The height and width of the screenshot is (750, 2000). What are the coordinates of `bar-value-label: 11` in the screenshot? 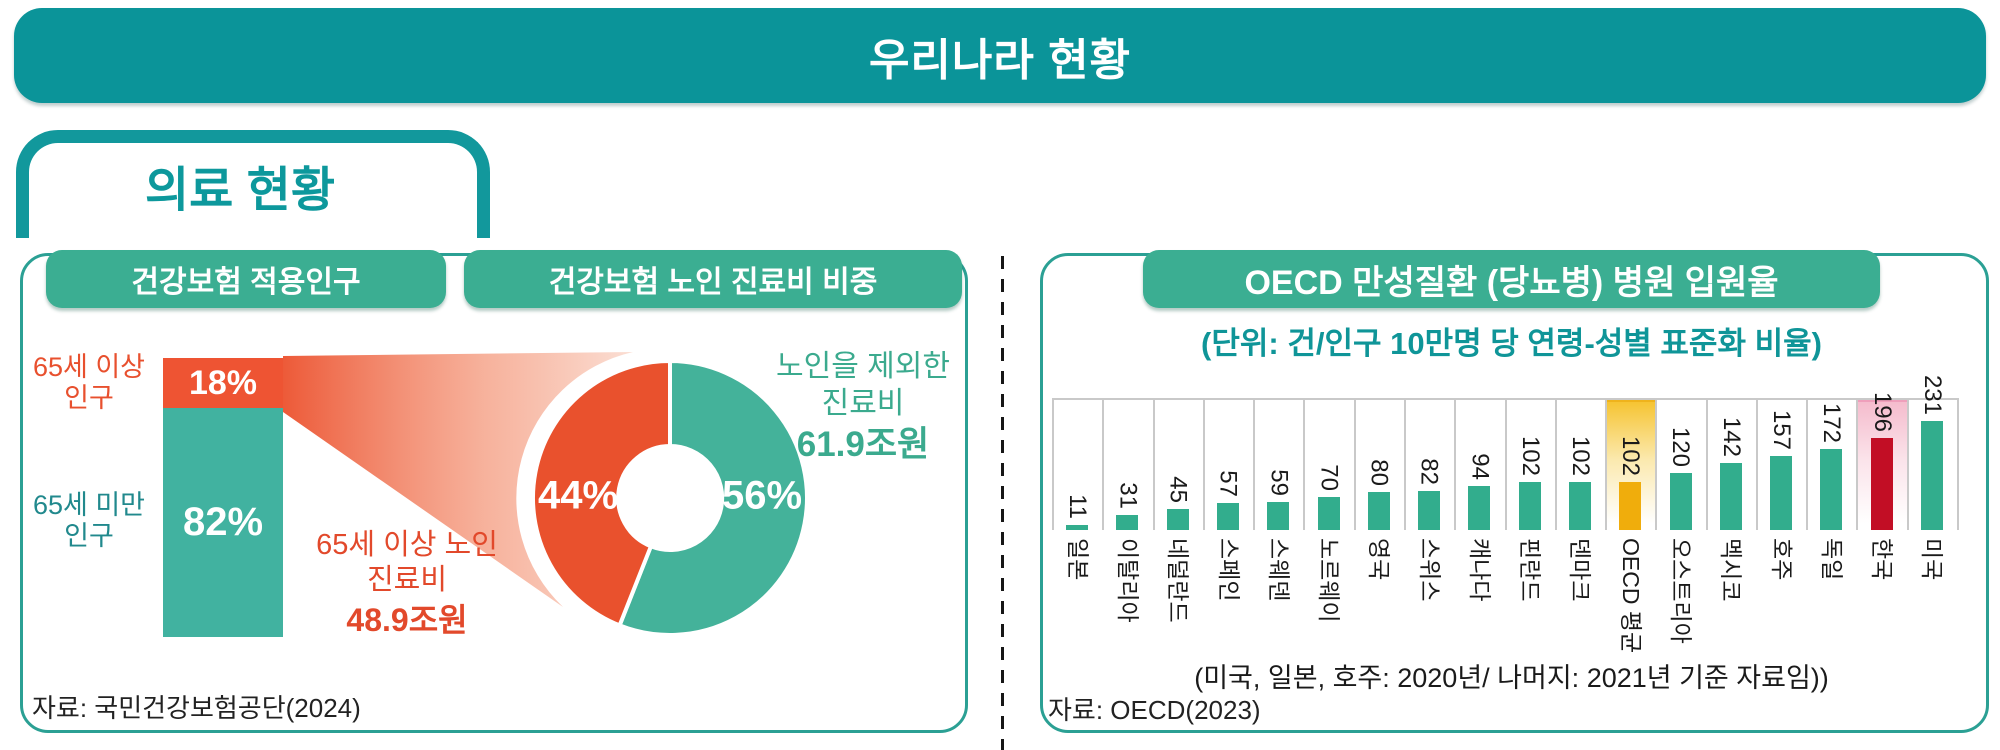 It's located at (1078, 506).